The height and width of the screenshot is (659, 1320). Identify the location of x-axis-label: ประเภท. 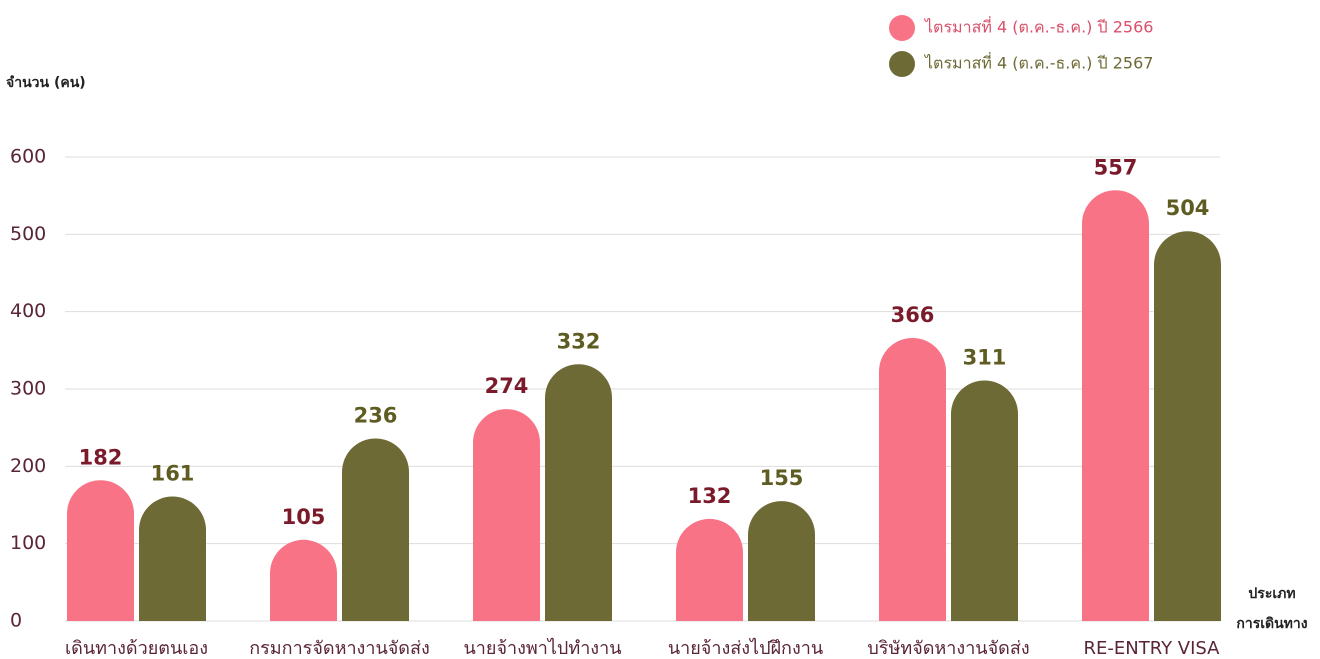
(1271, 594).